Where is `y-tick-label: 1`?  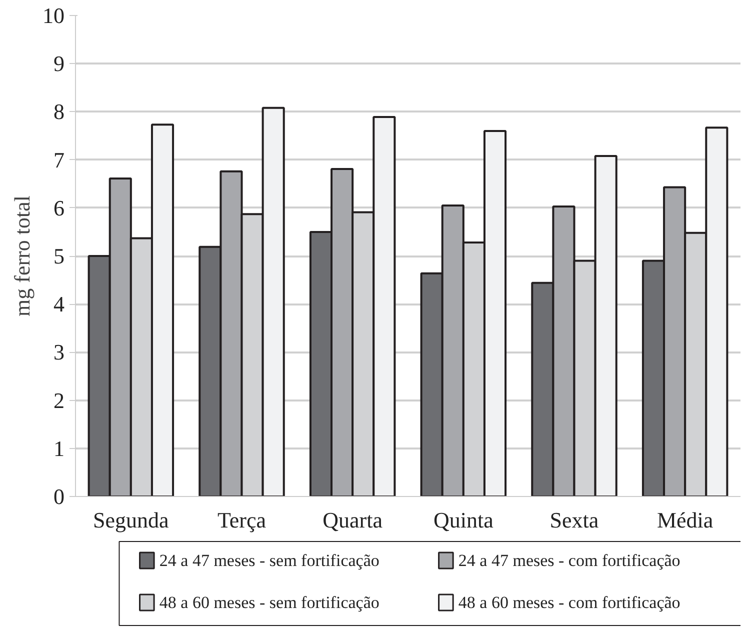
y-tick-label: 1 is located at coordinates (59, 448).